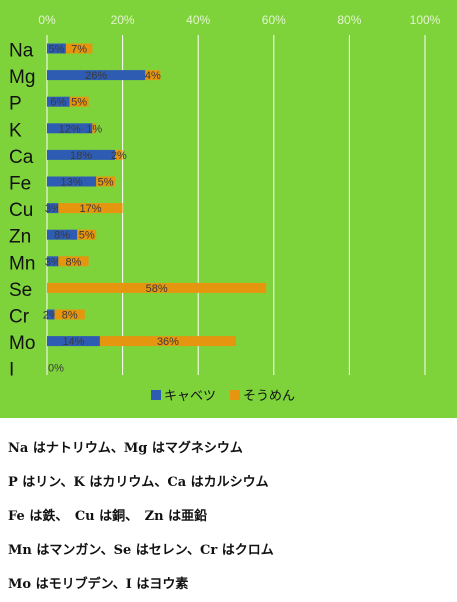  Describe the element at coordinates (123, 20) in the screenshot. I see `x-tick-label: 20%` at that location.